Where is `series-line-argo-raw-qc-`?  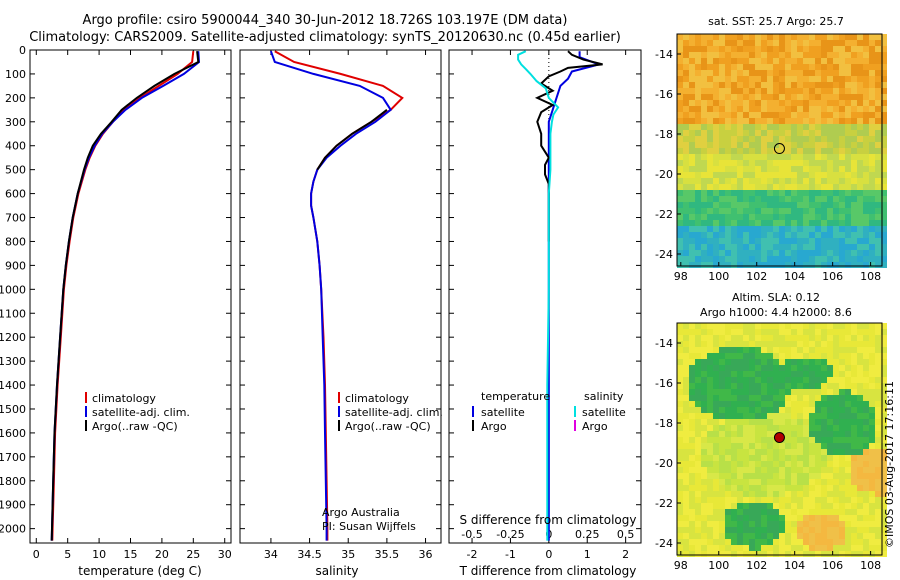 series-line-argo-raw-qc- is located at coordinates (352, 140).